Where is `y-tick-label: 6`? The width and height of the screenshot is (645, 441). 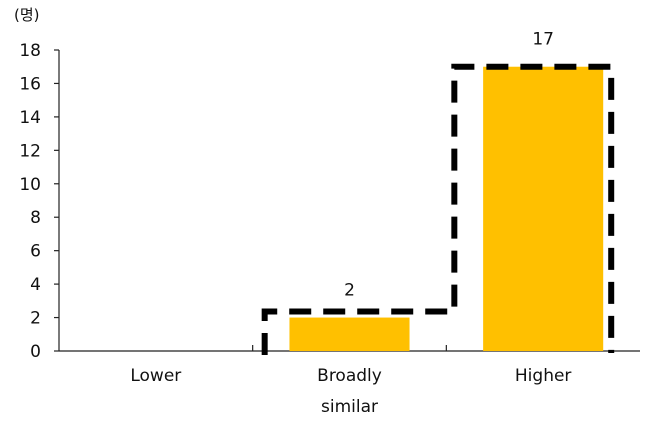 y-tick-label: 6 is located at coordinates (35, 252).